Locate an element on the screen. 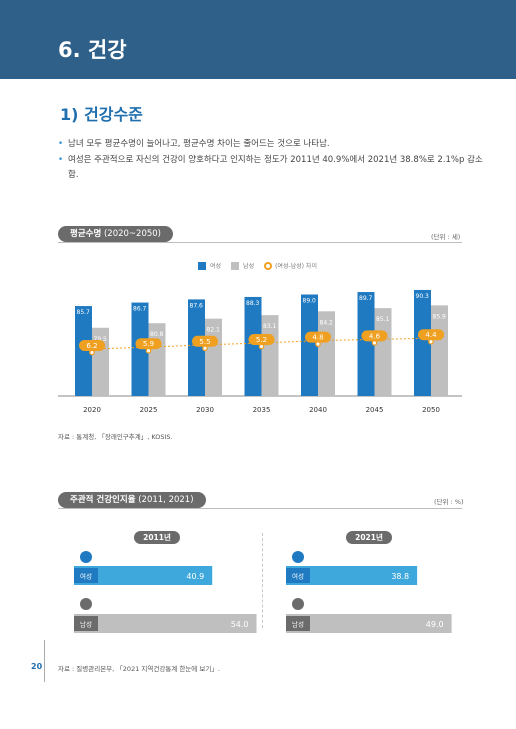 Image resolution: width=516 pixels, height=729 pixels. diff-marker-icon is located at coordinates (268, 265).